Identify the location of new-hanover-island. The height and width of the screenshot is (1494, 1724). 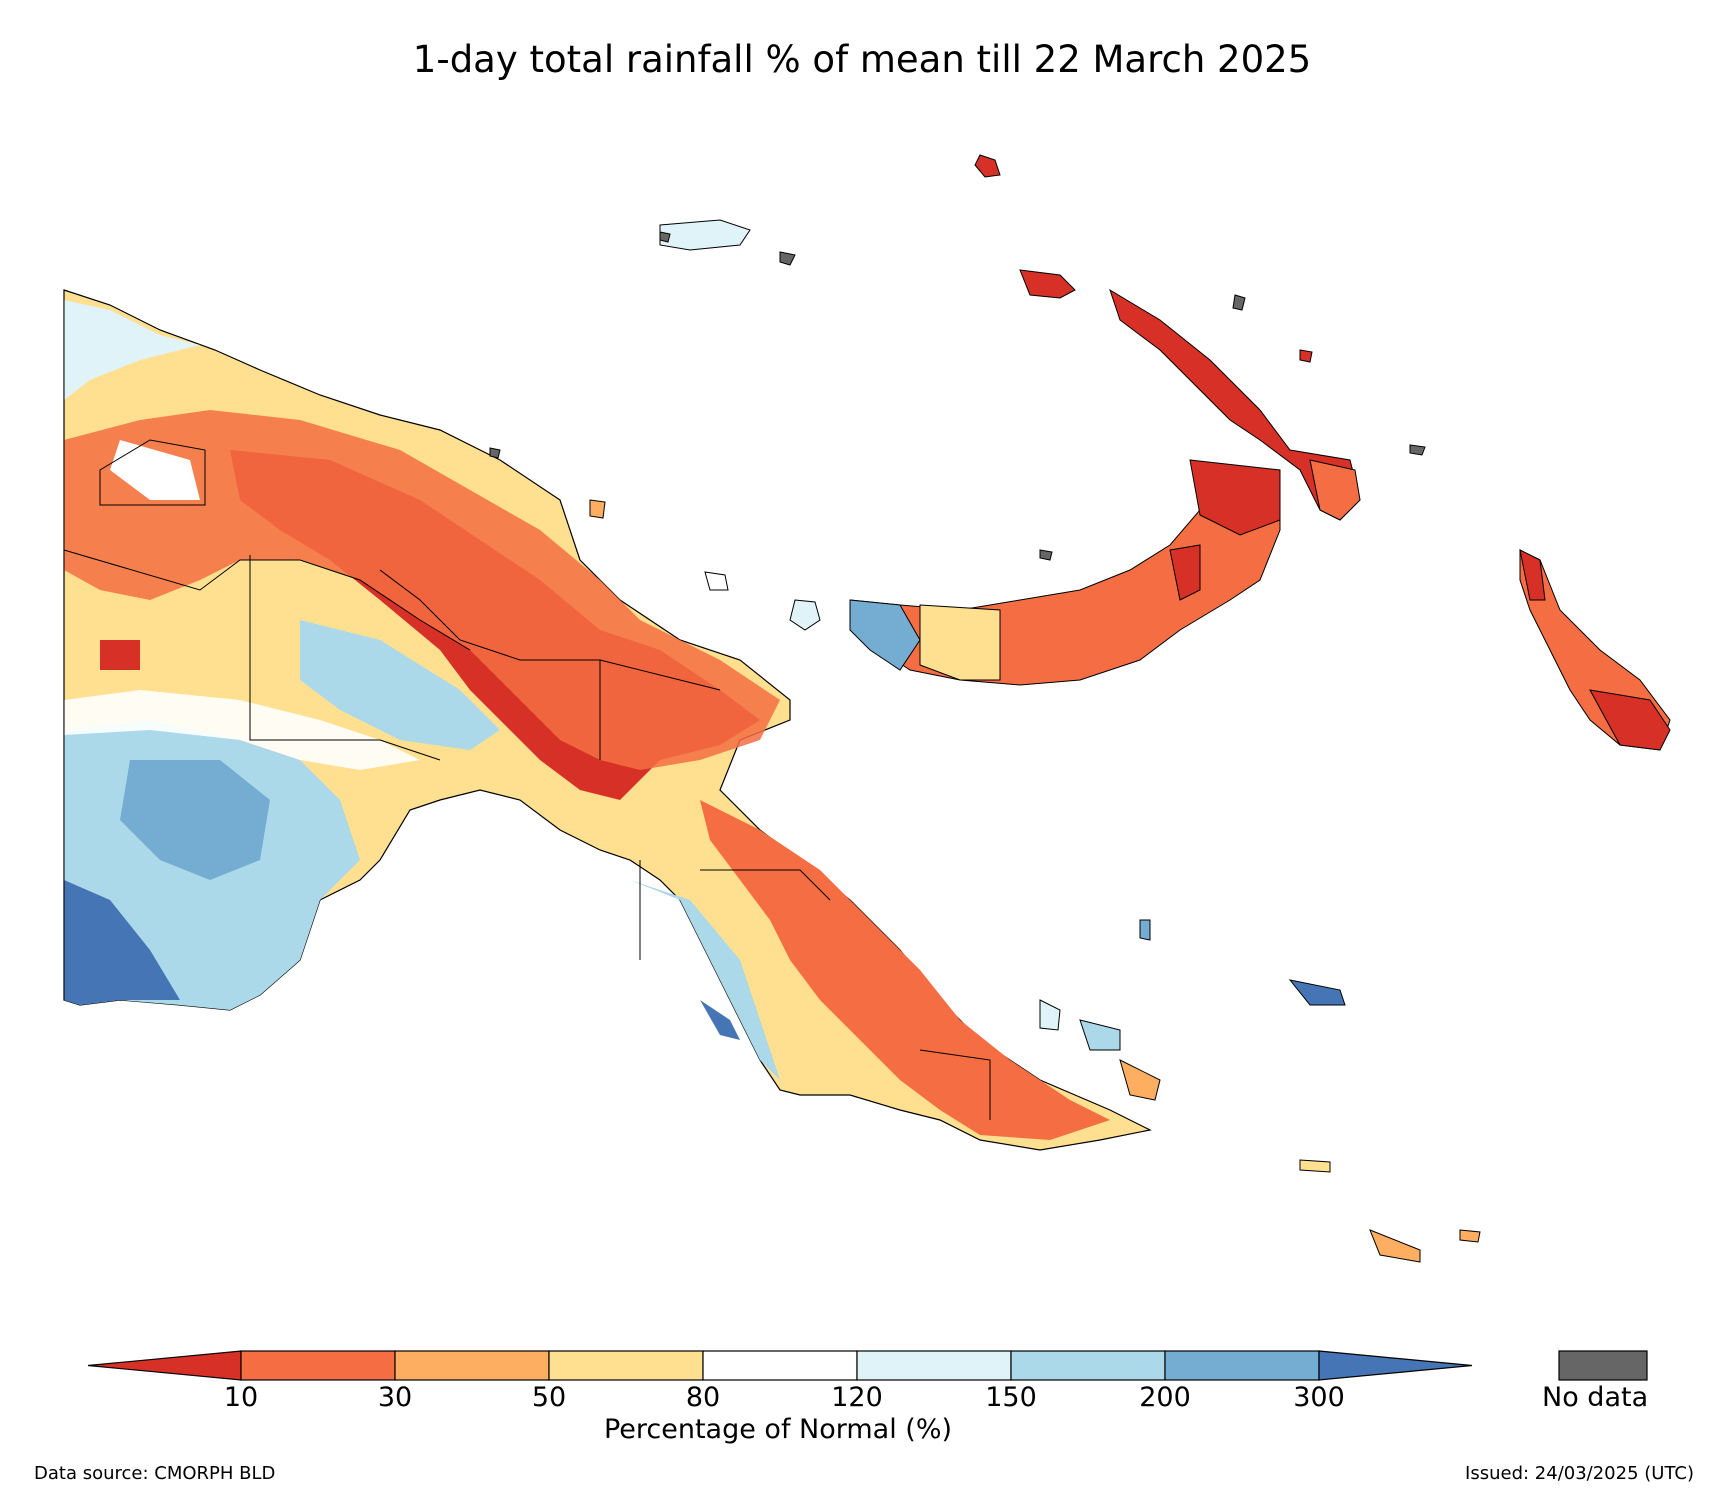
(1047, 284).